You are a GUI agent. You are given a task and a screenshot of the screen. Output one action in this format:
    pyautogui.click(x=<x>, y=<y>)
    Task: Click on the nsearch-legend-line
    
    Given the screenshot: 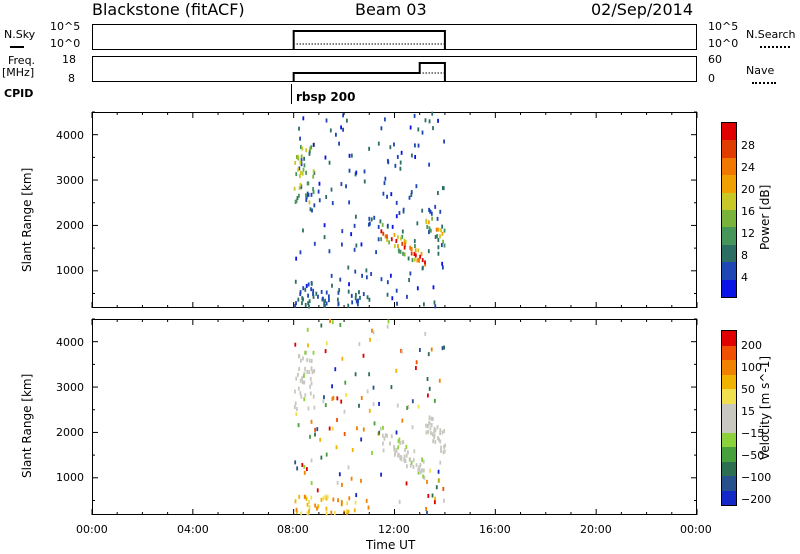 What is the action you would take?
    pyautogui.click(x=775, y=47)
    